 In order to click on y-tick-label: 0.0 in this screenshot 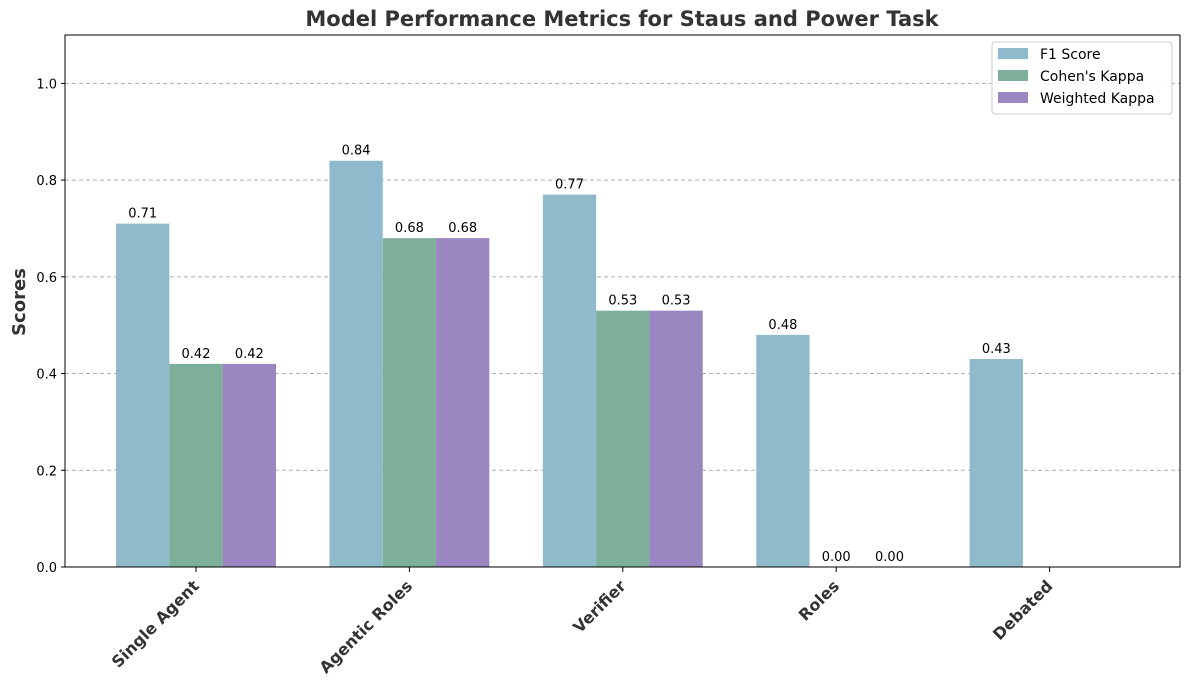, I will do `click(46, 568)`.